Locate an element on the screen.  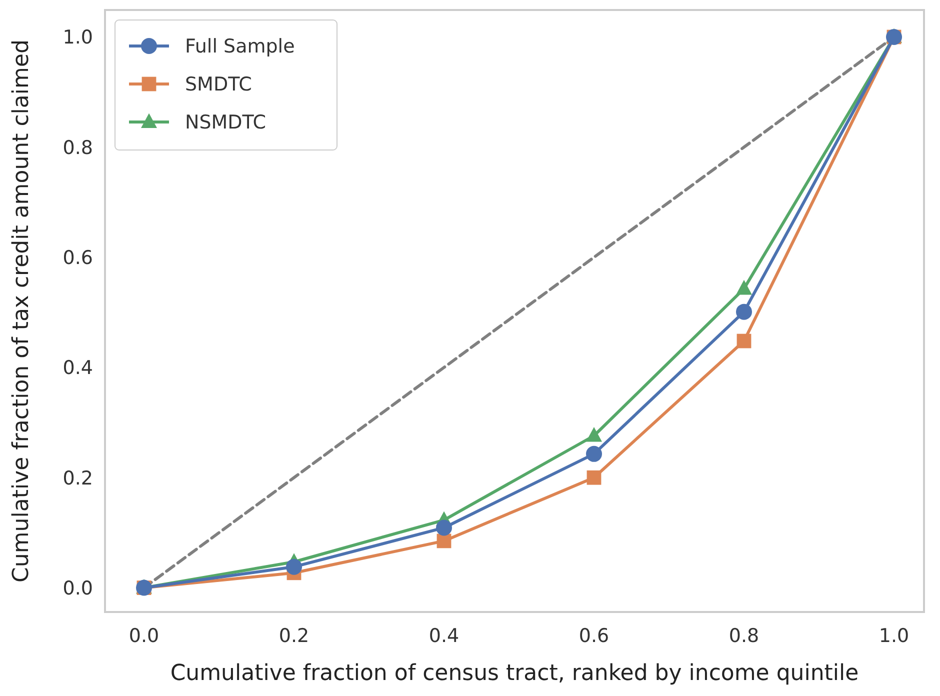
x-axis-title: Cumulative fraction of census tract, ranked by income quintile is located at coordinates (514, 673).